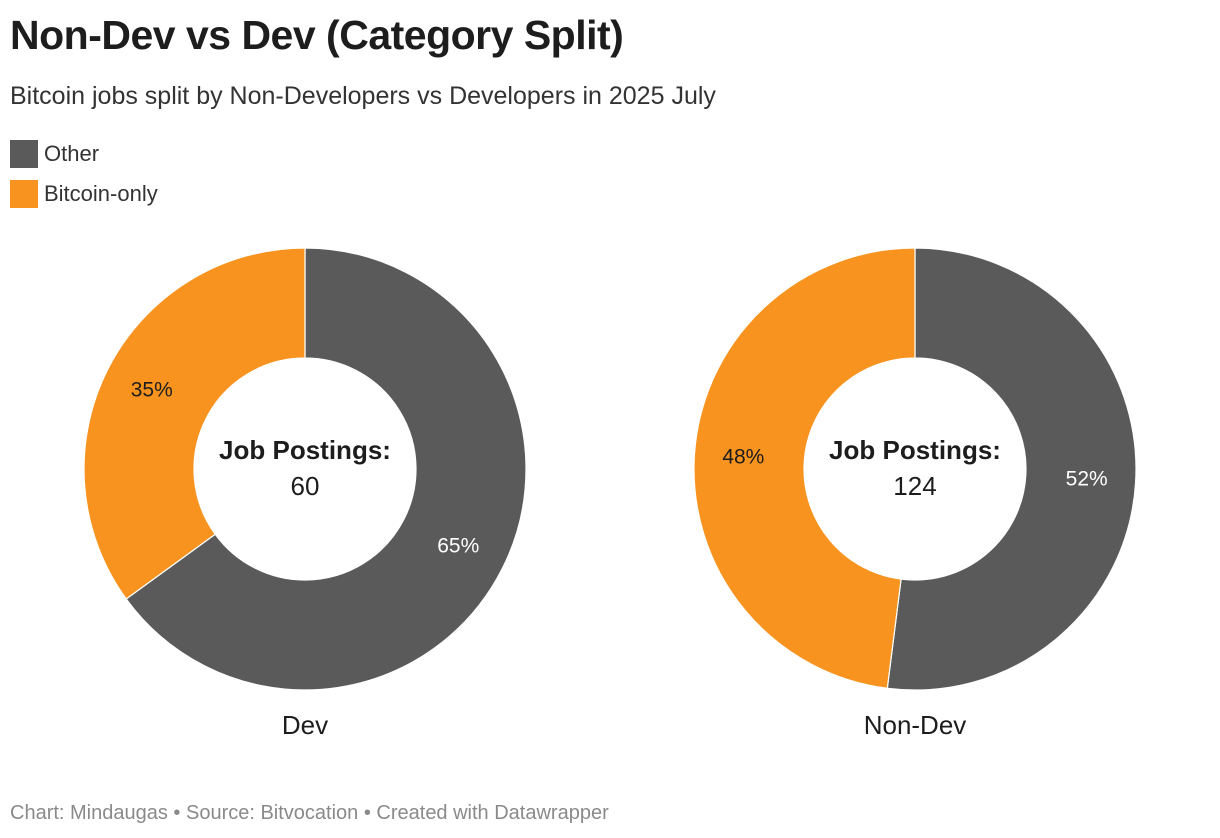 This screenshot has height=838, width=1220. I want to click on slice-label-non-dev-bitcoin-only: 48%, so click(743, 457).